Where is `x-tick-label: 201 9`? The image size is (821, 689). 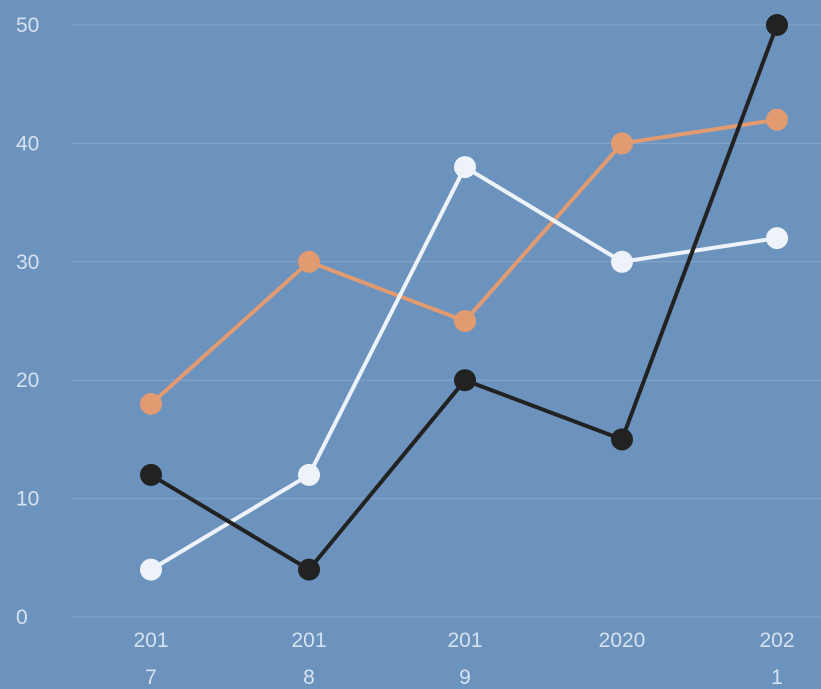 x-tick-label: 201 9 is located at coordinates (464, 659).